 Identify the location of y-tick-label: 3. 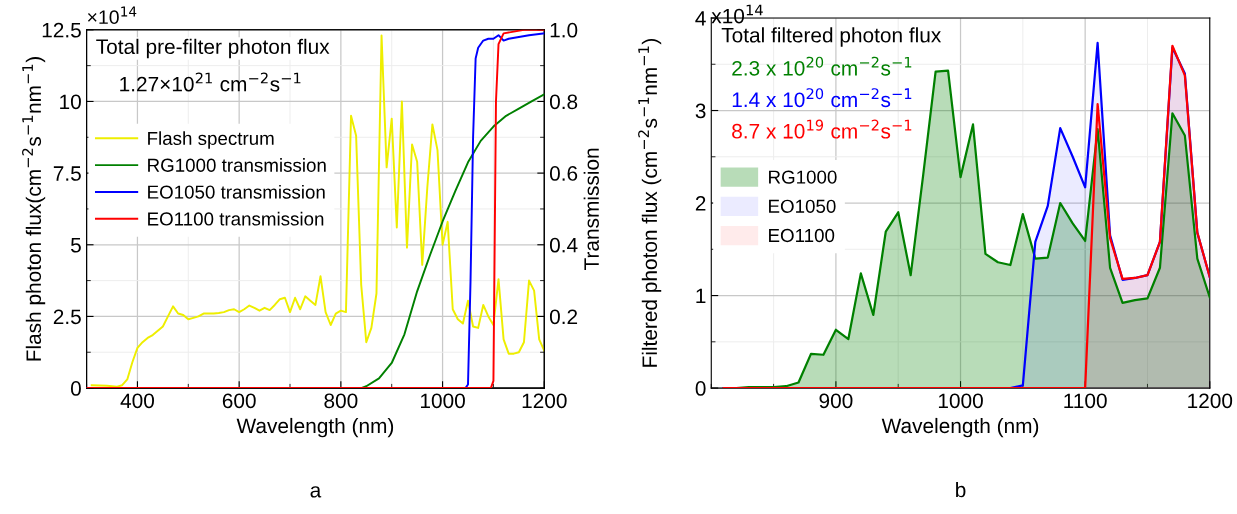
(700, 111).